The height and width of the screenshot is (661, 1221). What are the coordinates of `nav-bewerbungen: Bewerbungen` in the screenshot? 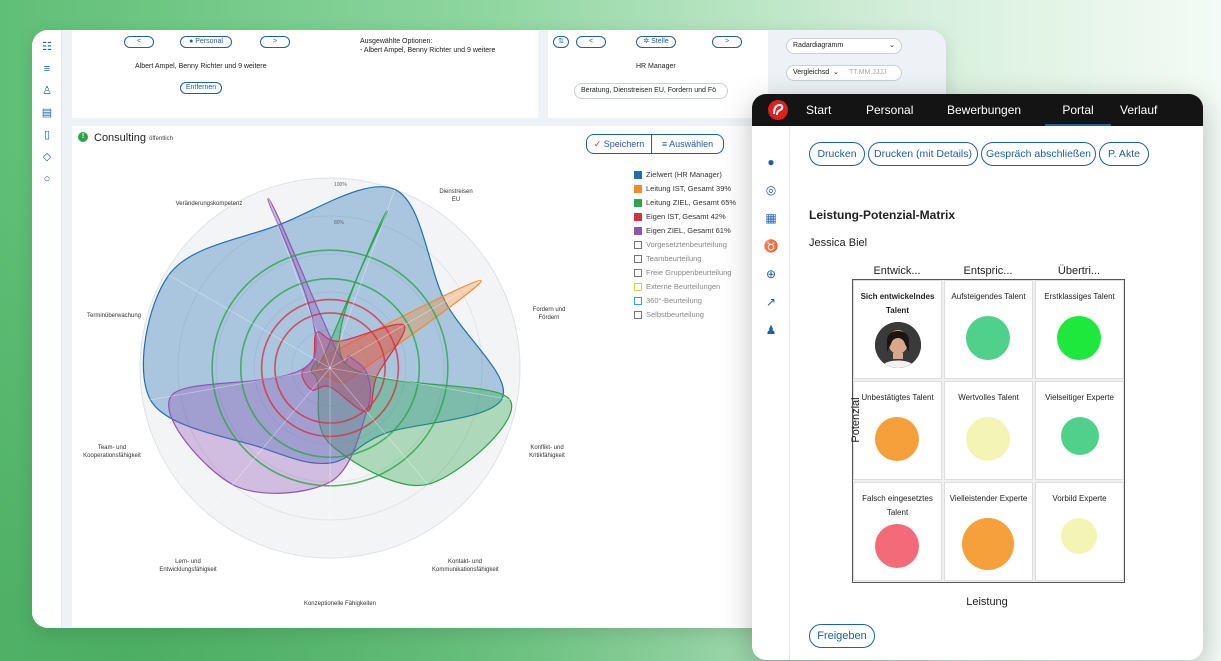 It's located at (984, 110).